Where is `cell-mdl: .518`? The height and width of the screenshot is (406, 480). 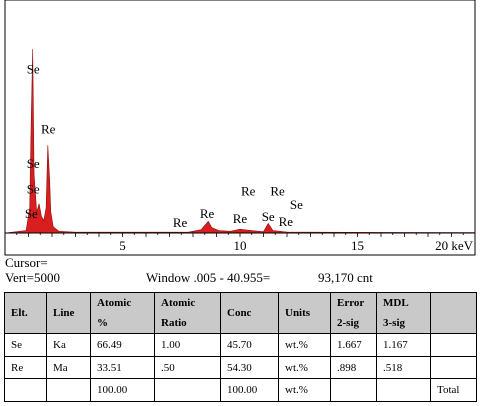 cell-mdl: .518 is located at coordinates (403, 367).